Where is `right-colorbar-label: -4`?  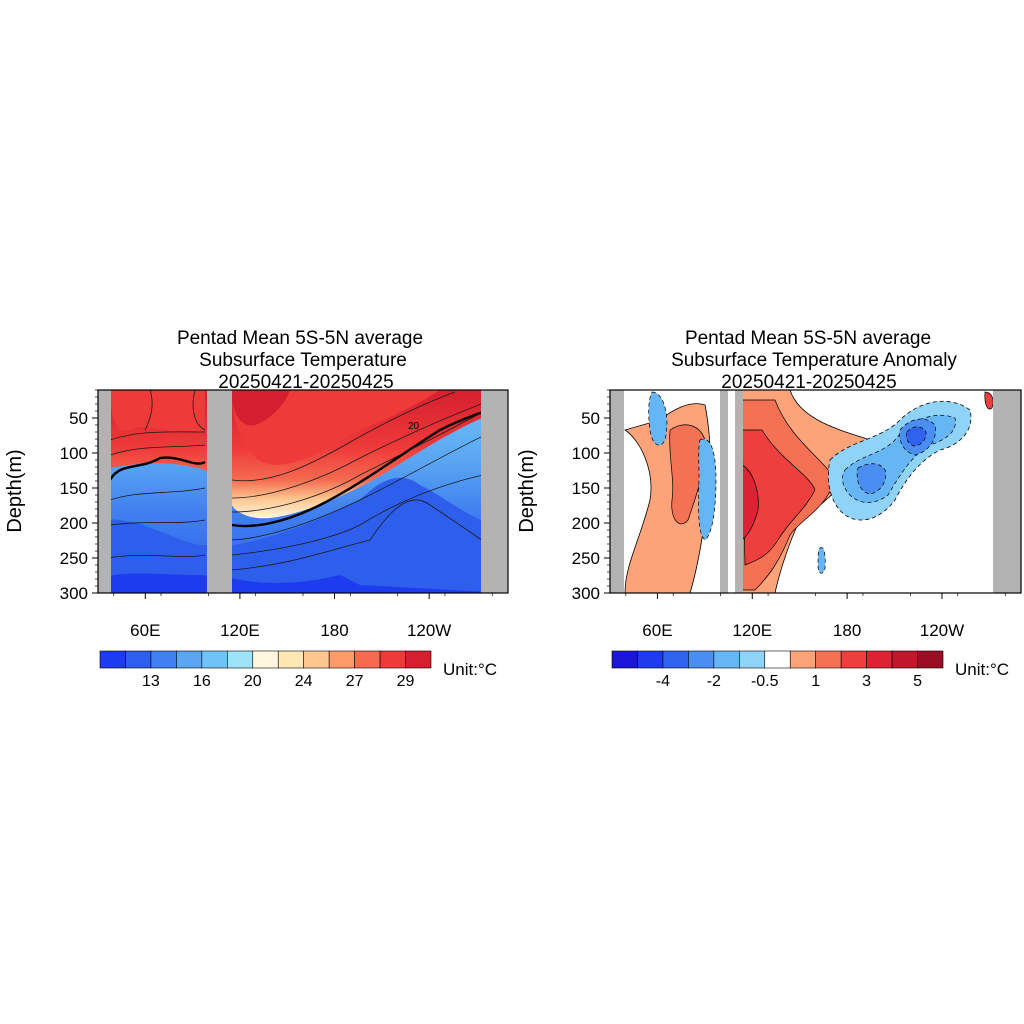
right-colorbar-label: -4 is located at coordinates (663, 681).